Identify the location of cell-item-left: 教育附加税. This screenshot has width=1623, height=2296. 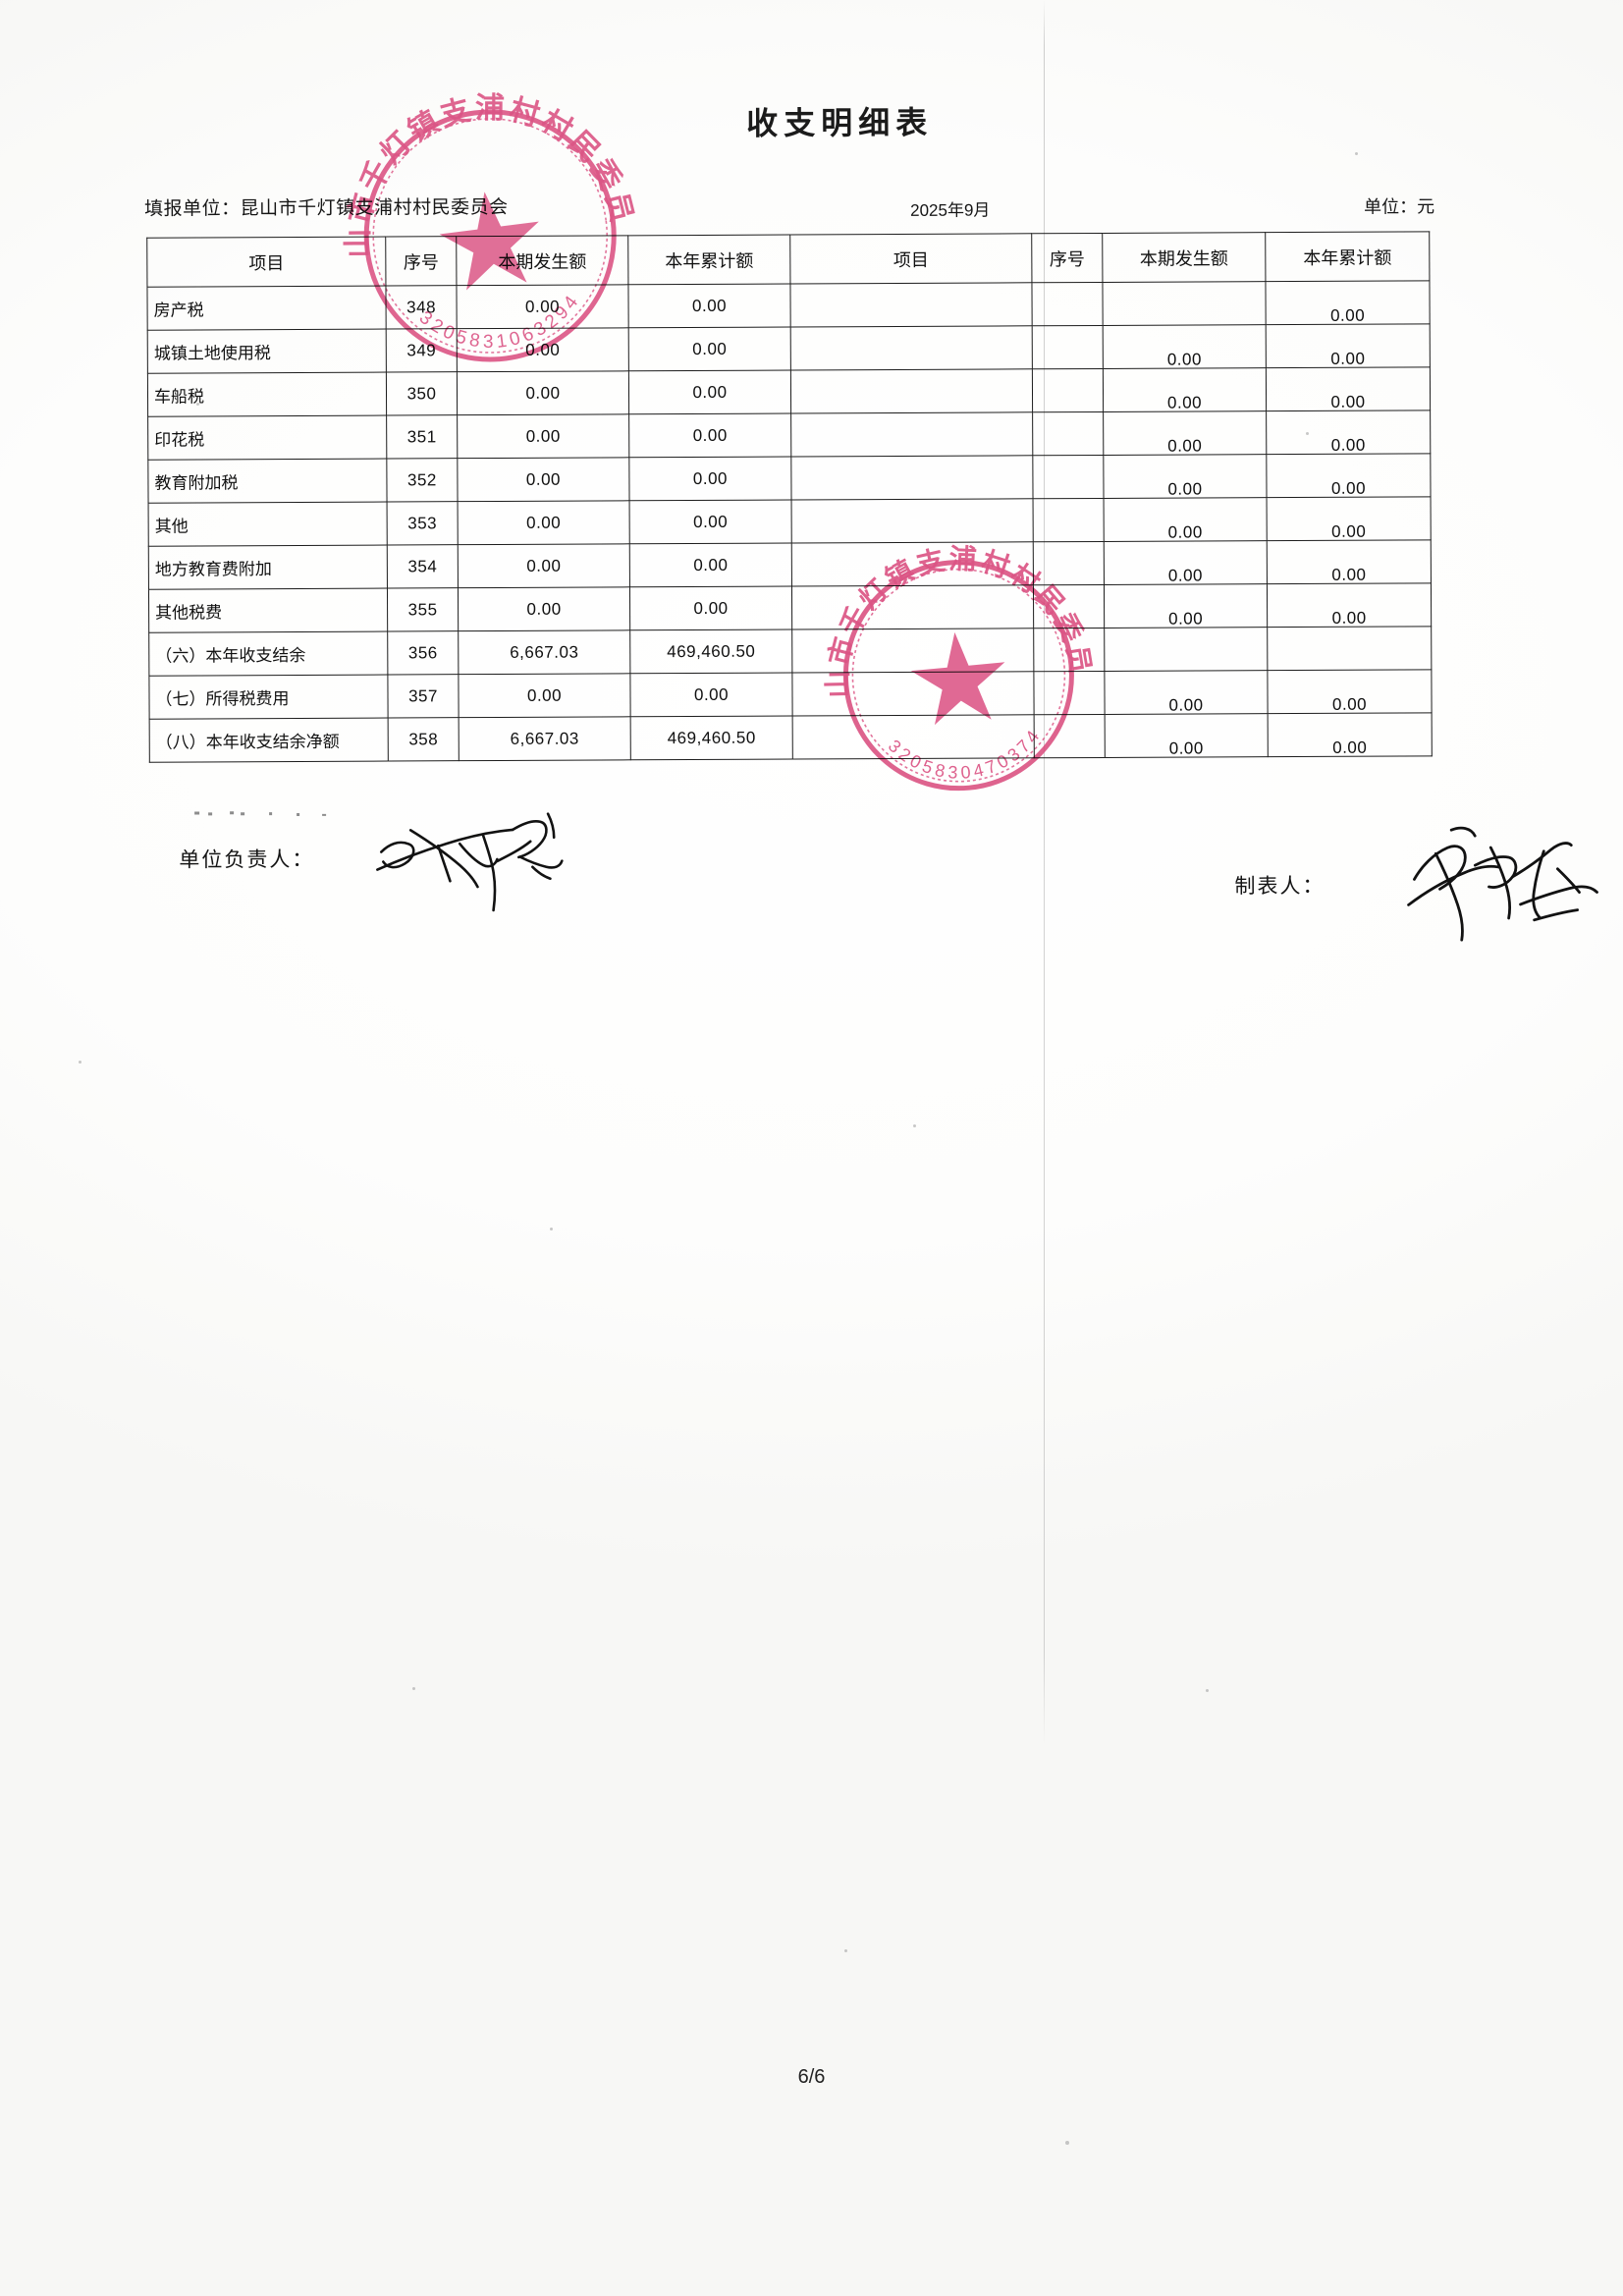
(267, 481).